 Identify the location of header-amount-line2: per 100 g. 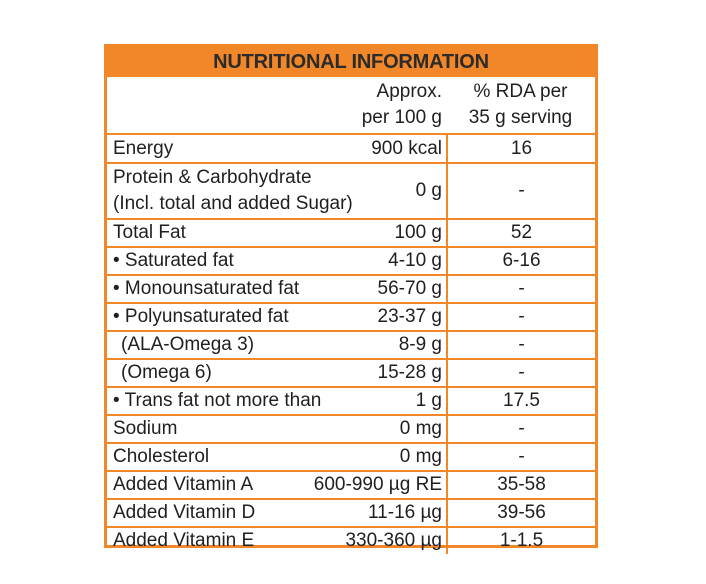
(401, 117).